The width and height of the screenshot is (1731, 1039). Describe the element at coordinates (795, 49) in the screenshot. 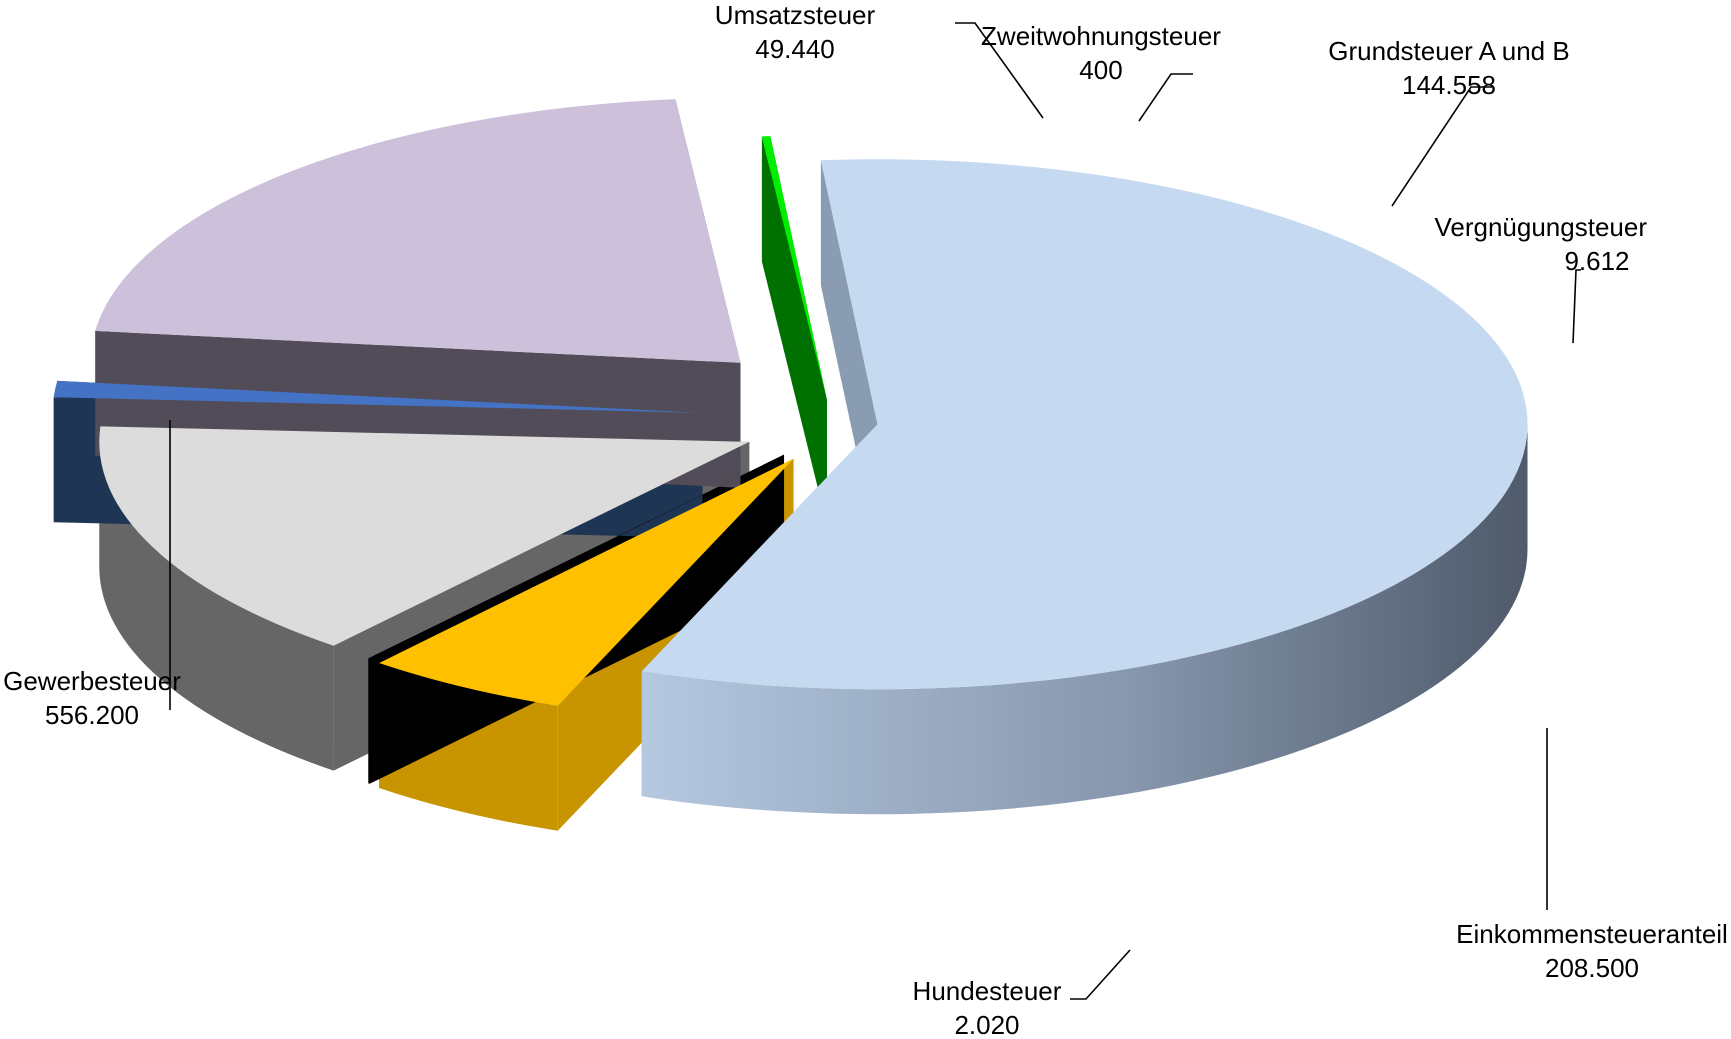

I see `value-umsatzsteuer: 49.440` at that location.